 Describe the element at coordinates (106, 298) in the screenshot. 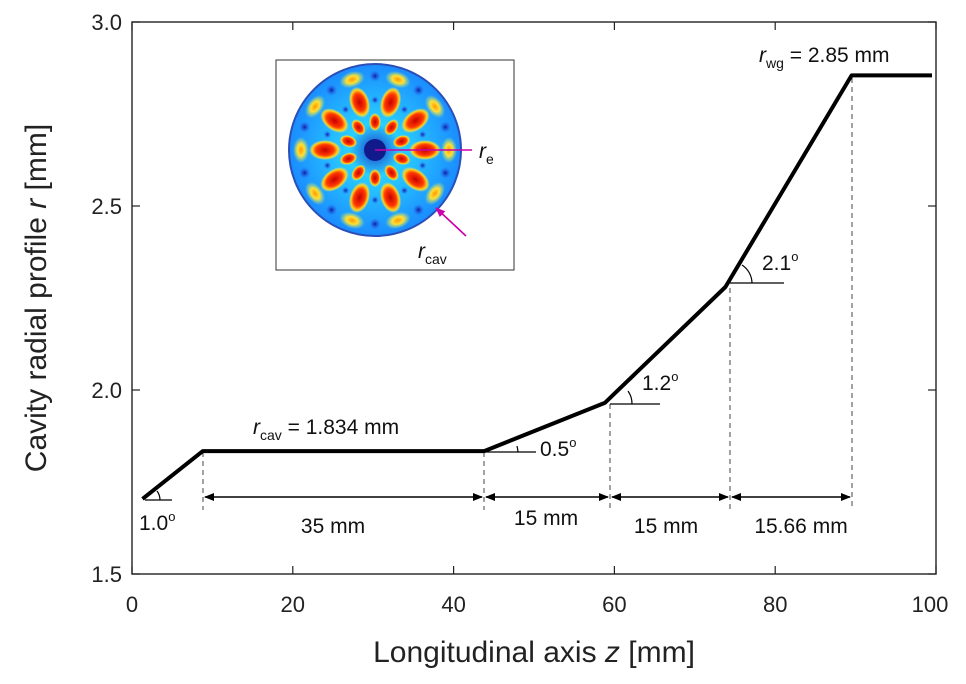

I see `y-tick-labels: 1.5 2.0 2.5 3.0` at that location.